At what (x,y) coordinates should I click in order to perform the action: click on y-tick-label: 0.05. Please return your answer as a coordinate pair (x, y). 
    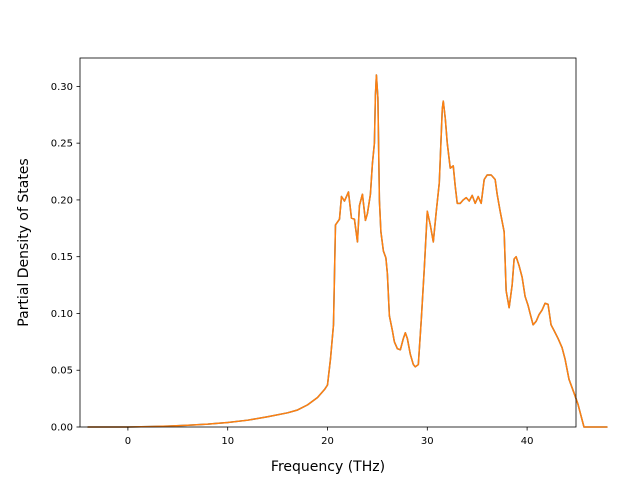
    Looking at the image, I should click on (62, 371).